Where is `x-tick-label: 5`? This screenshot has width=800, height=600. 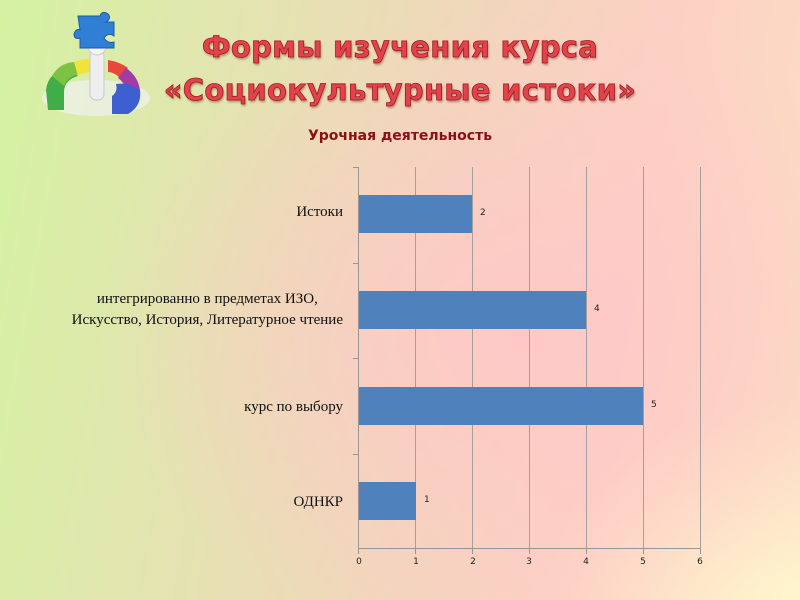
x-tick-label: 5 is located at coordinates (643, 562).